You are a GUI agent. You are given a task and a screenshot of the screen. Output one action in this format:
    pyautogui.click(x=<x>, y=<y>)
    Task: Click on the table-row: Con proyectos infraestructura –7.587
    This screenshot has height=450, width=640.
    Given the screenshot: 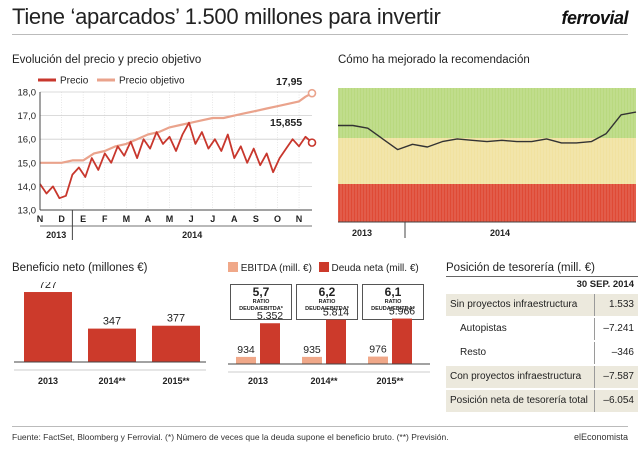 What is the action you would take?
    pyautogui.click(x=542, y=377)
    